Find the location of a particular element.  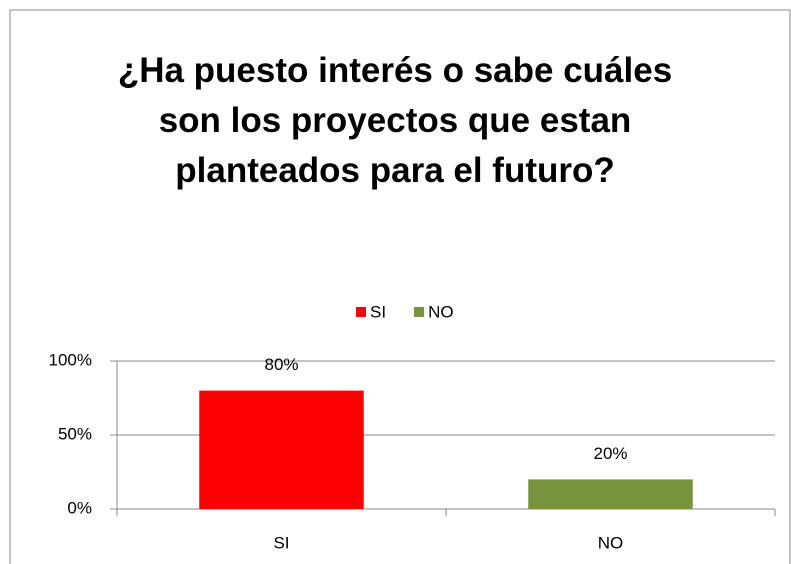

y-tick-label: 100% is located at coordinates (70, 359).